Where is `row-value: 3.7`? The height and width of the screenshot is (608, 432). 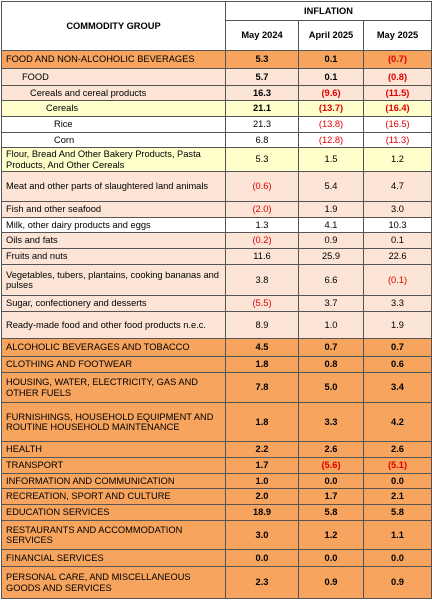 row-value: 3.7 is located at coordinates (331, 303).